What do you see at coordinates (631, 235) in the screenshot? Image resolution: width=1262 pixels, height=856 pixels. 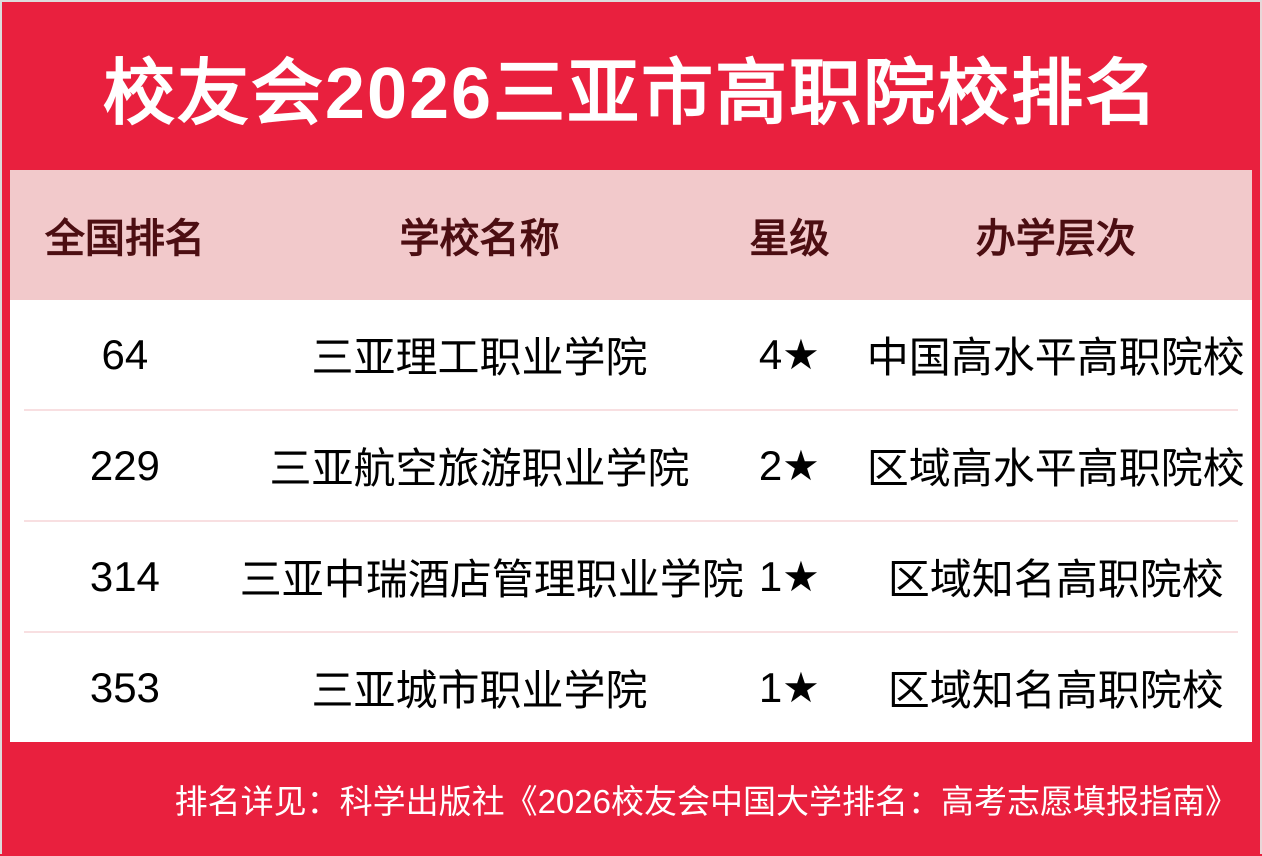 I see `table-header-row: 全国排名 学校名称 星级 办学层次` at bounding box center [631, 235].